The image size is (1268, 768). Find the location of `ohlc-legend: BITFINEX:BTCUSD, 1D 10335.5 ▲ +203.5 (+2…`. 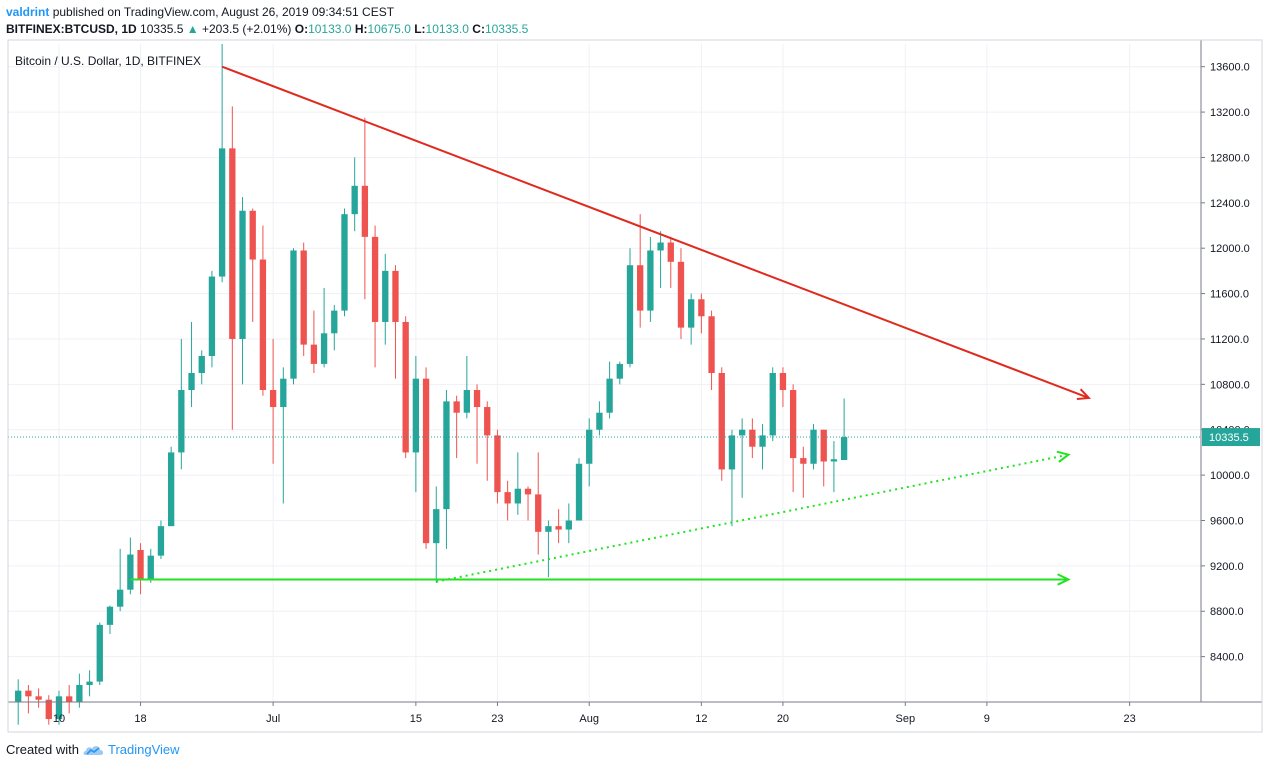

ohlc-legend: BITFINEX:BTCUSD, 1D 10335.5 ▲ +203.5 (+2… is located at coordinates (267, 29).